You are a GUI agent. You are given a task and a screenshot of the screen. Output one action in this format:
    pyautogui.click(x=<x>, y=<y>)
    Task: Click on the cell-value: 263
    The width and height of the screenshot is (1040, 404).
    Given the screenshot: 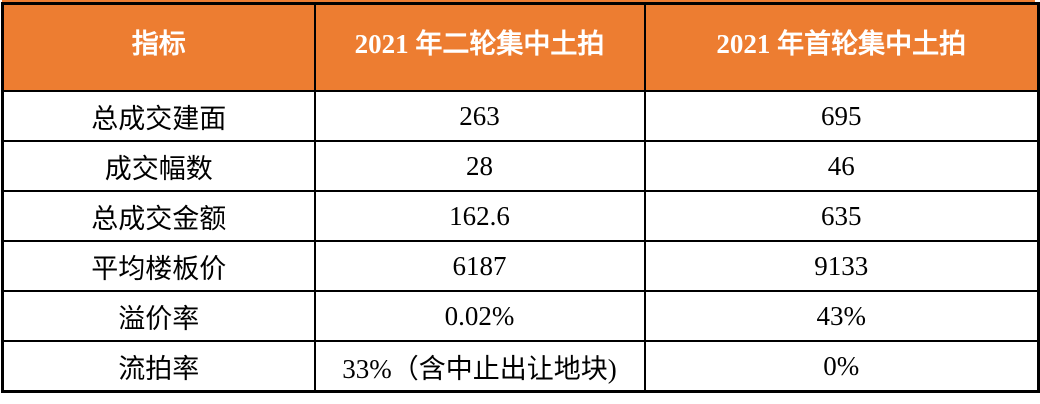 What is the action you would take?
    pyautogui.click(x=479, y=116)
    